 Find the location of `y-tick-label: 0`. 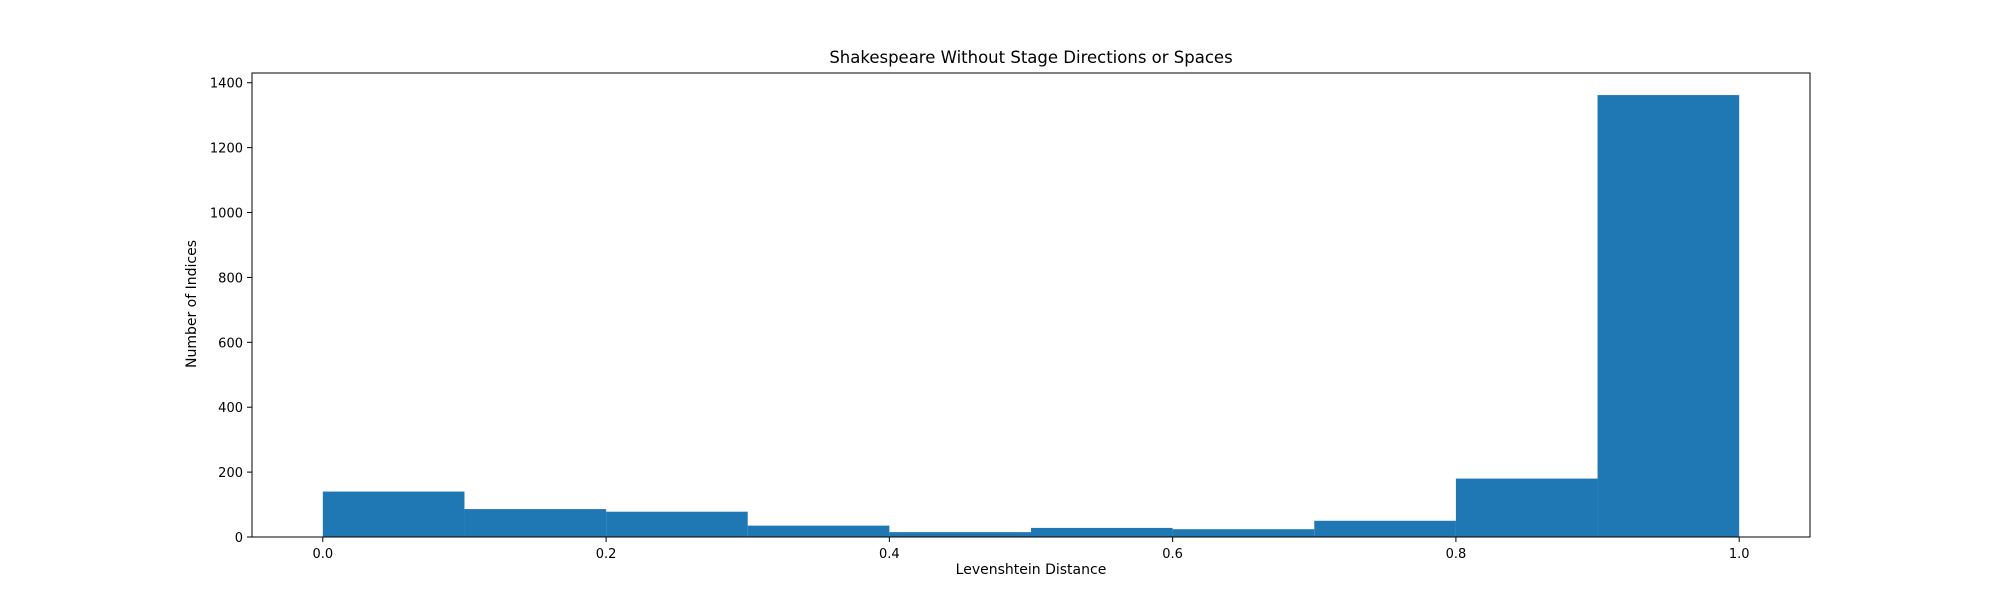

y-tick-label: 0 is located at coordinates (239, 538).